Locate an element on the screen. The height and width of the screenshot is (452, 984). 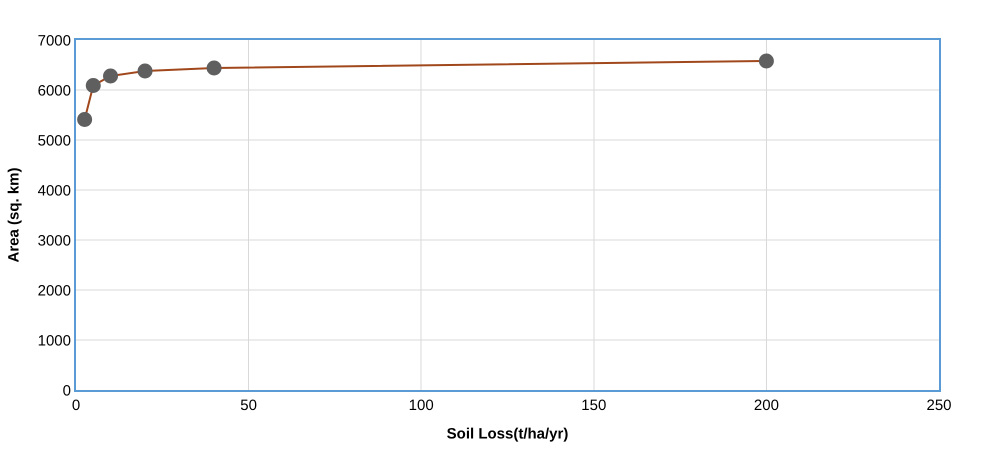
x-tick-label: 200 is located at coordinates (766, 405).